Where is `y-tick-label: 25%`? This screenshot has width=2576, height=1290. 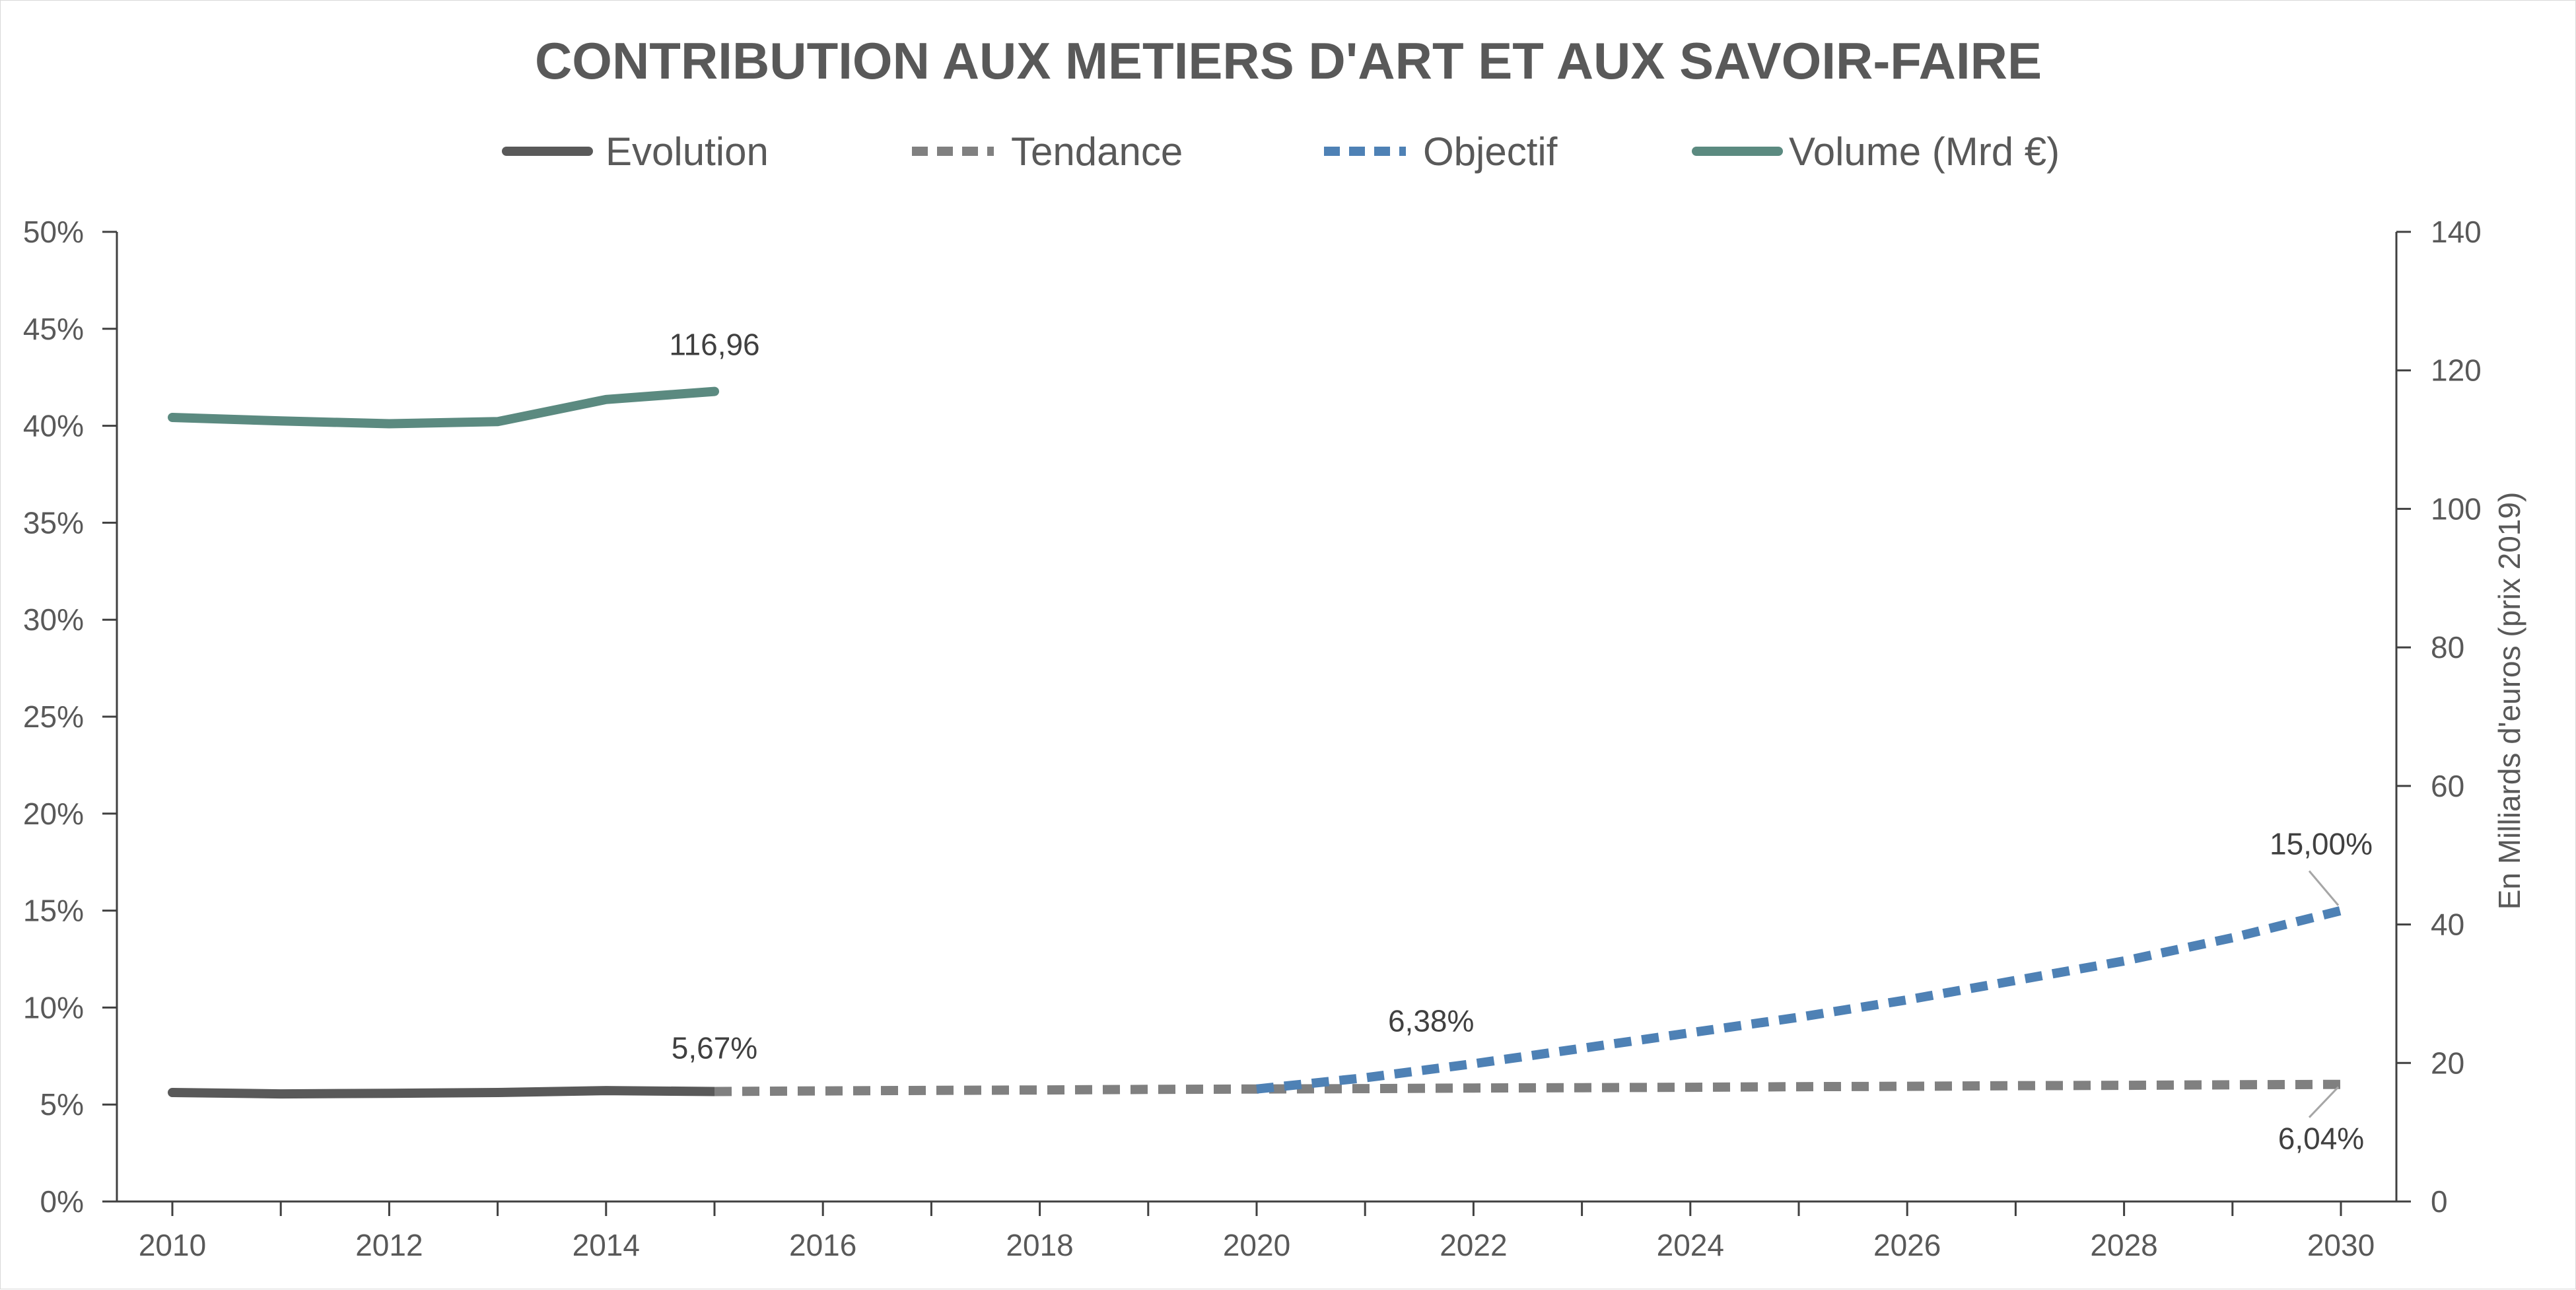
y-tick-label: 25% is located at coordinates (53, 716).